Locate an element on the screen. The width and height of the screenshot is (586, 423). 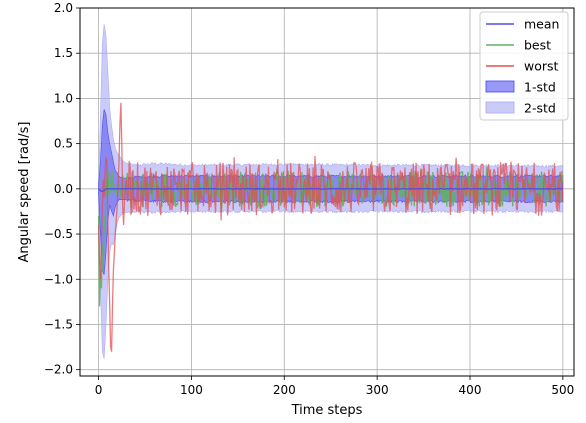
y-ticks: −2.0 −1.5 −1.0 −0.5 0.0 0.5 1.0 1.5 2.0 is located at coordinates (62, 189).